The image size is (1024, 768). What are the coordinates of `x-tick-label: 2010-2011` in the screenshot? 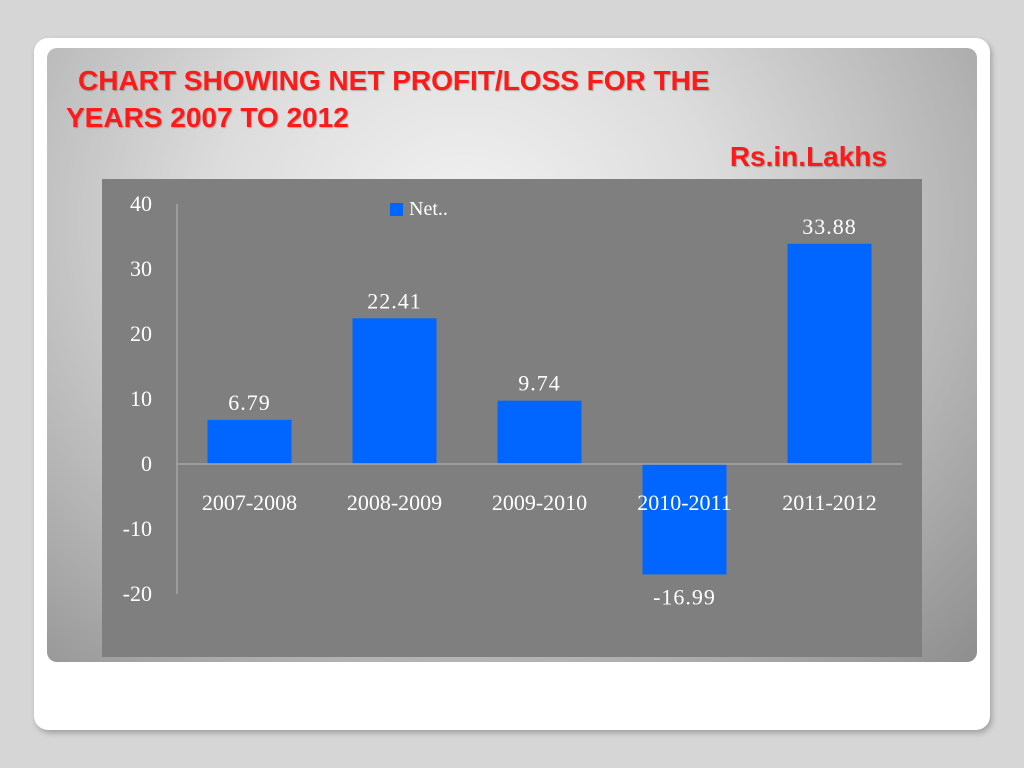 It's located at (684, 502).